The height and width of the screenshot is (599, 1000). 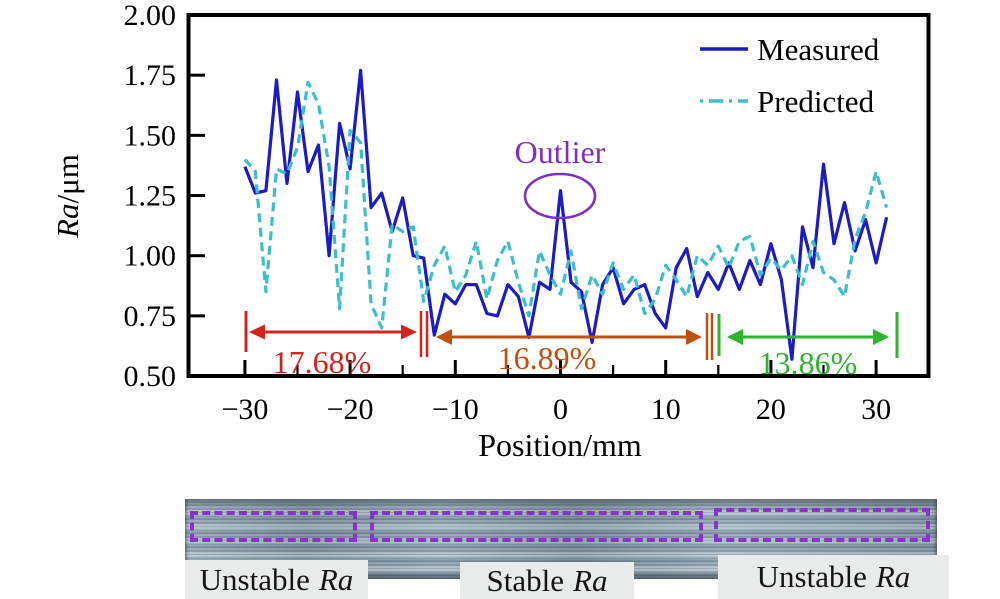 What do you see at coordinates (444, 337) in the screenshot?
I see `segment-orange-arrowhead-left` at bounding box center [444, 337].